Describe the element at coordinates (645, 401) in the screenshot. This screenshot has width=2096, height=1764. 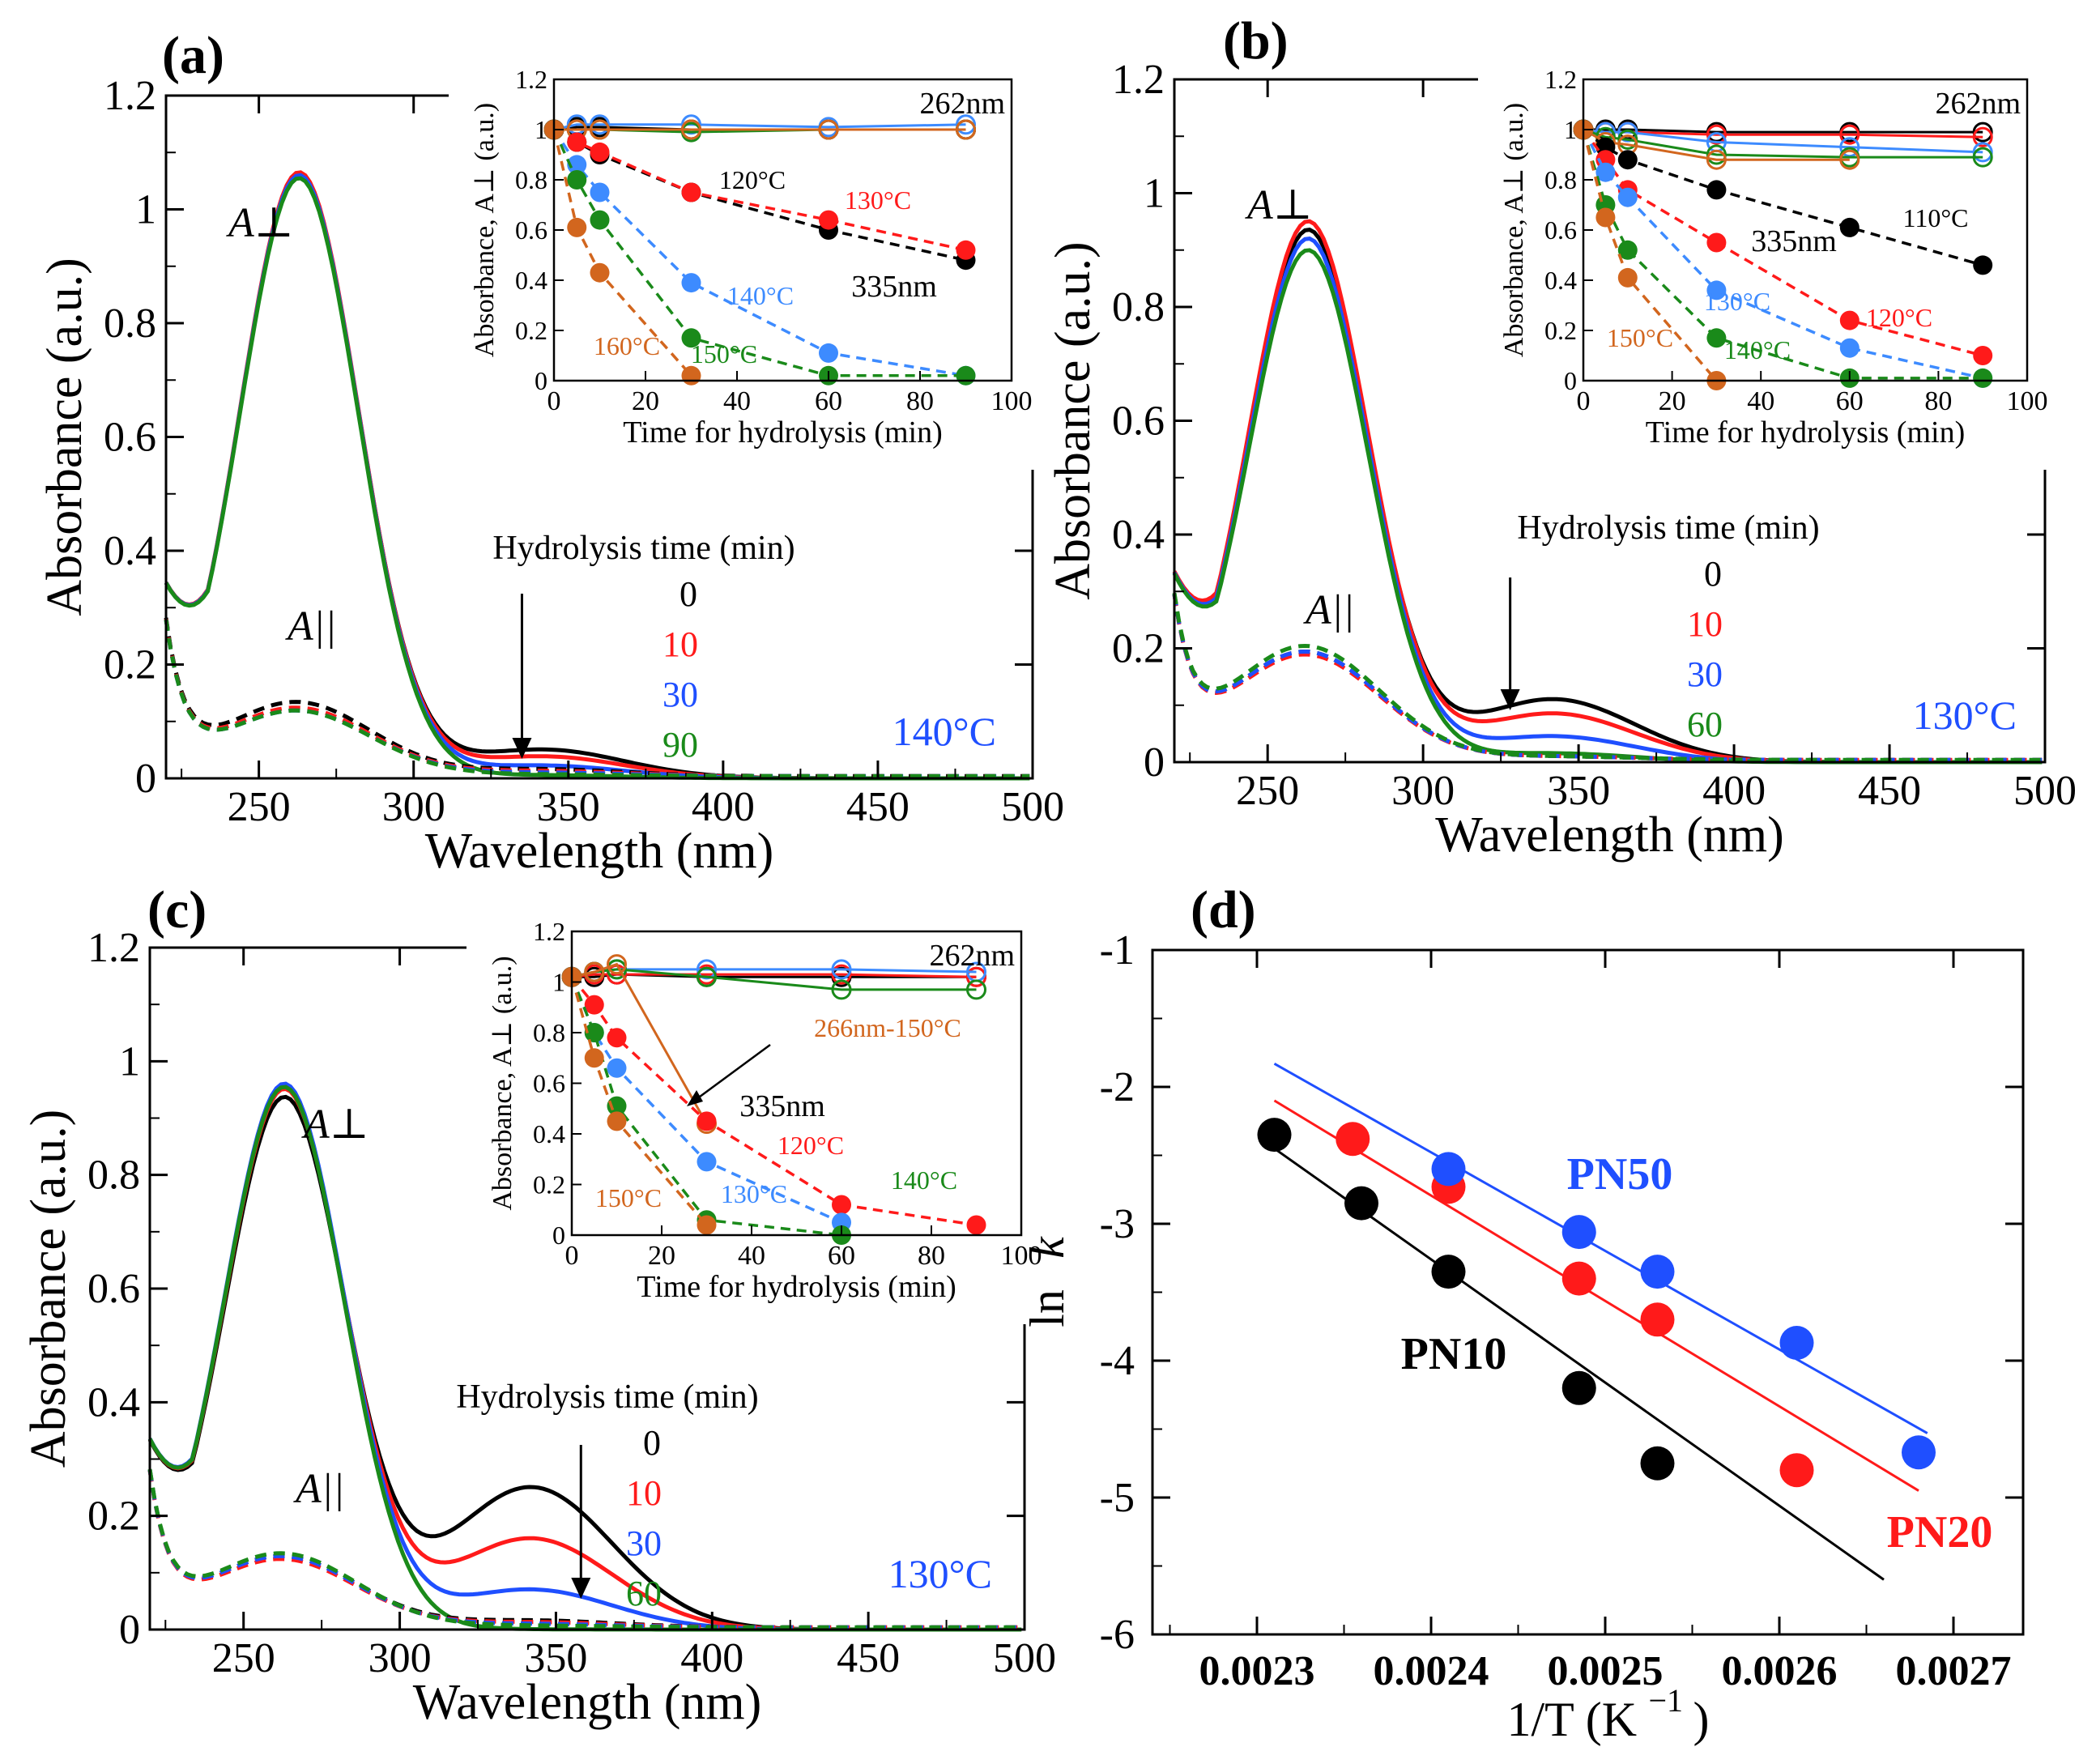
I see `inset-x-tick-label: 20` at that location.